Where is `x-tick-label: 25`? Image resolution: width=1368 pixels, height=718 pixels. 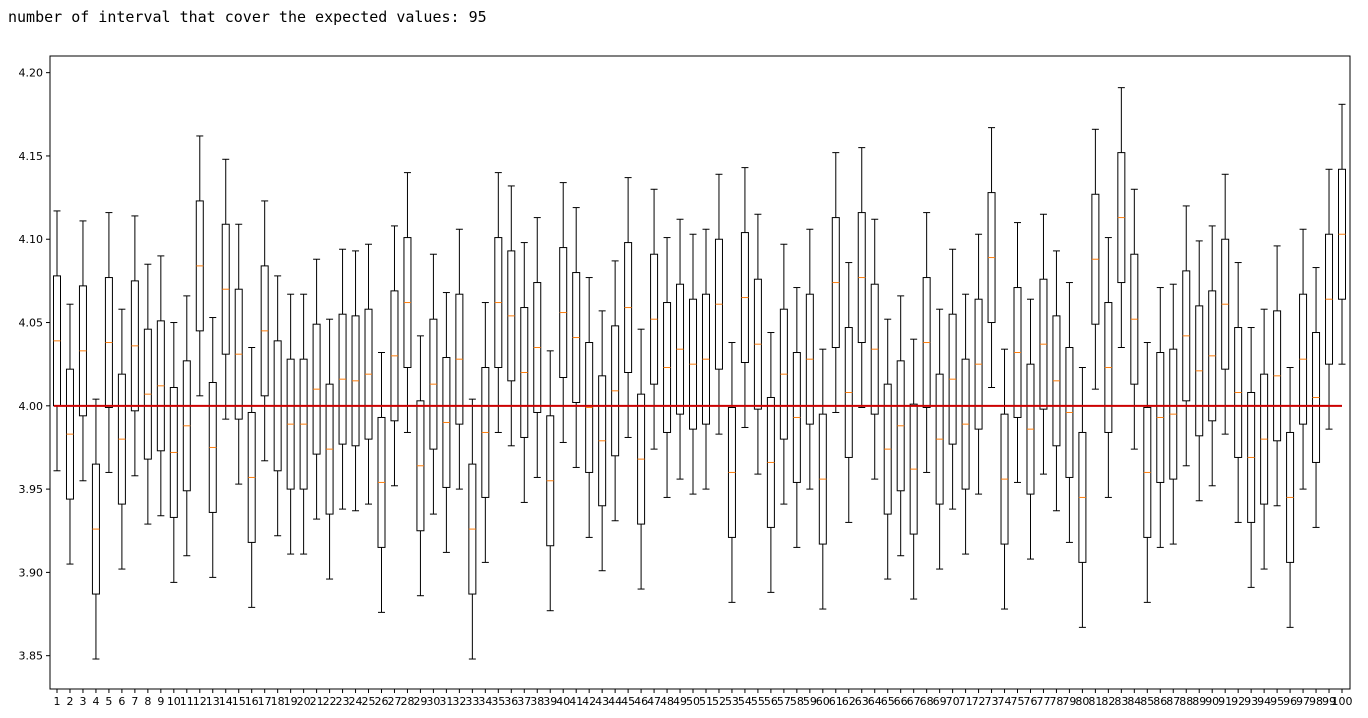 x-tick-label: 25 is located at coordinates (369, 701).